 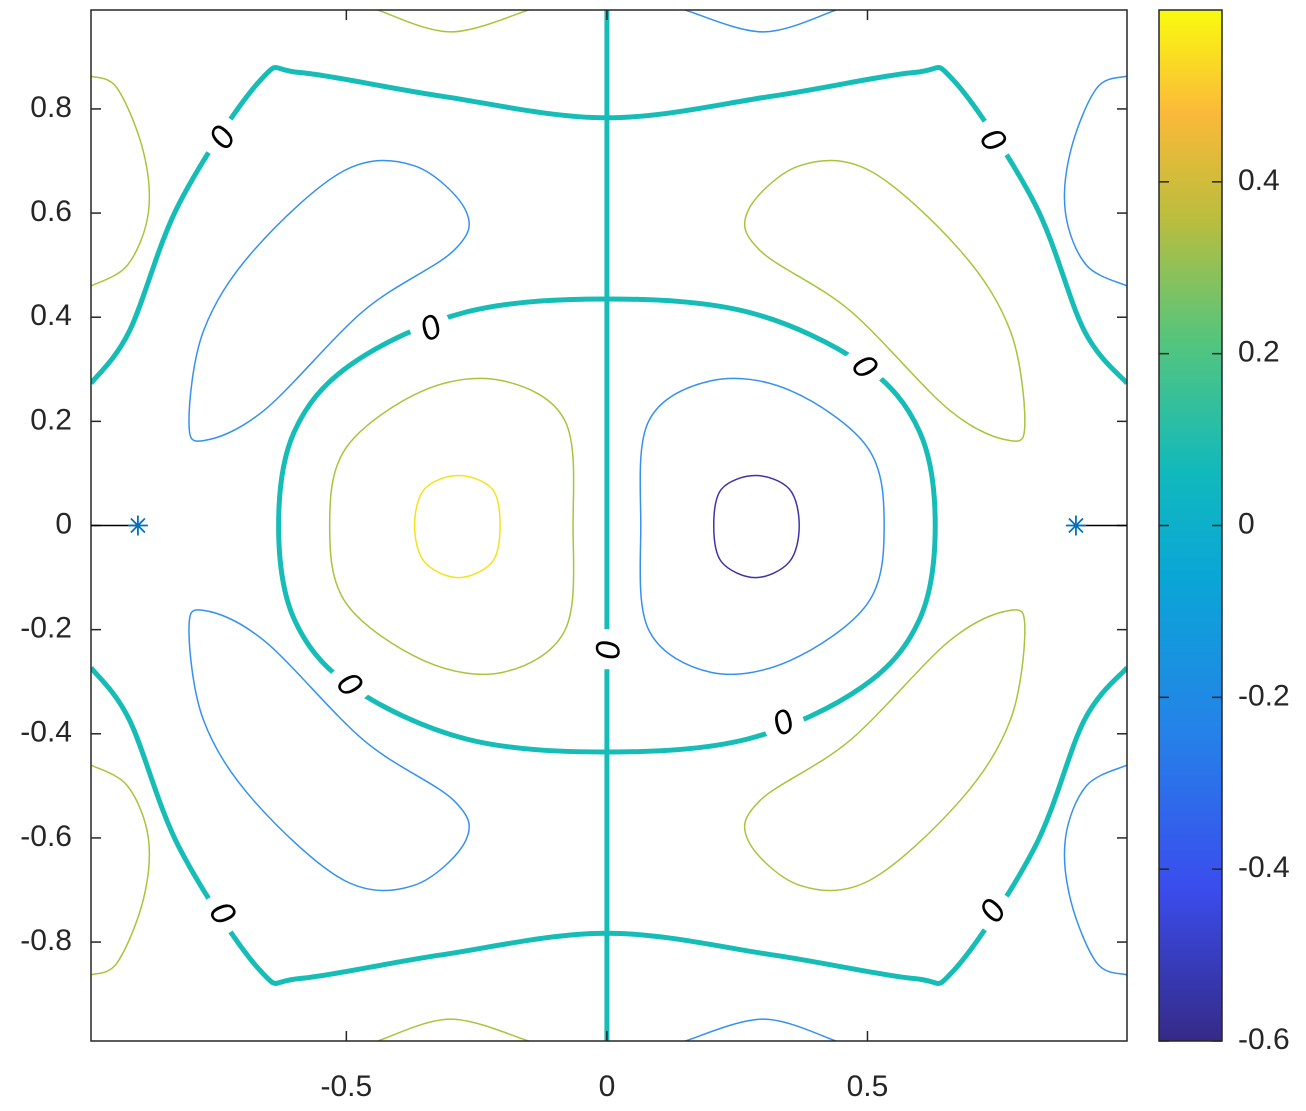 I want to click on y-tick-label: 0, so click(x=63, y=523).